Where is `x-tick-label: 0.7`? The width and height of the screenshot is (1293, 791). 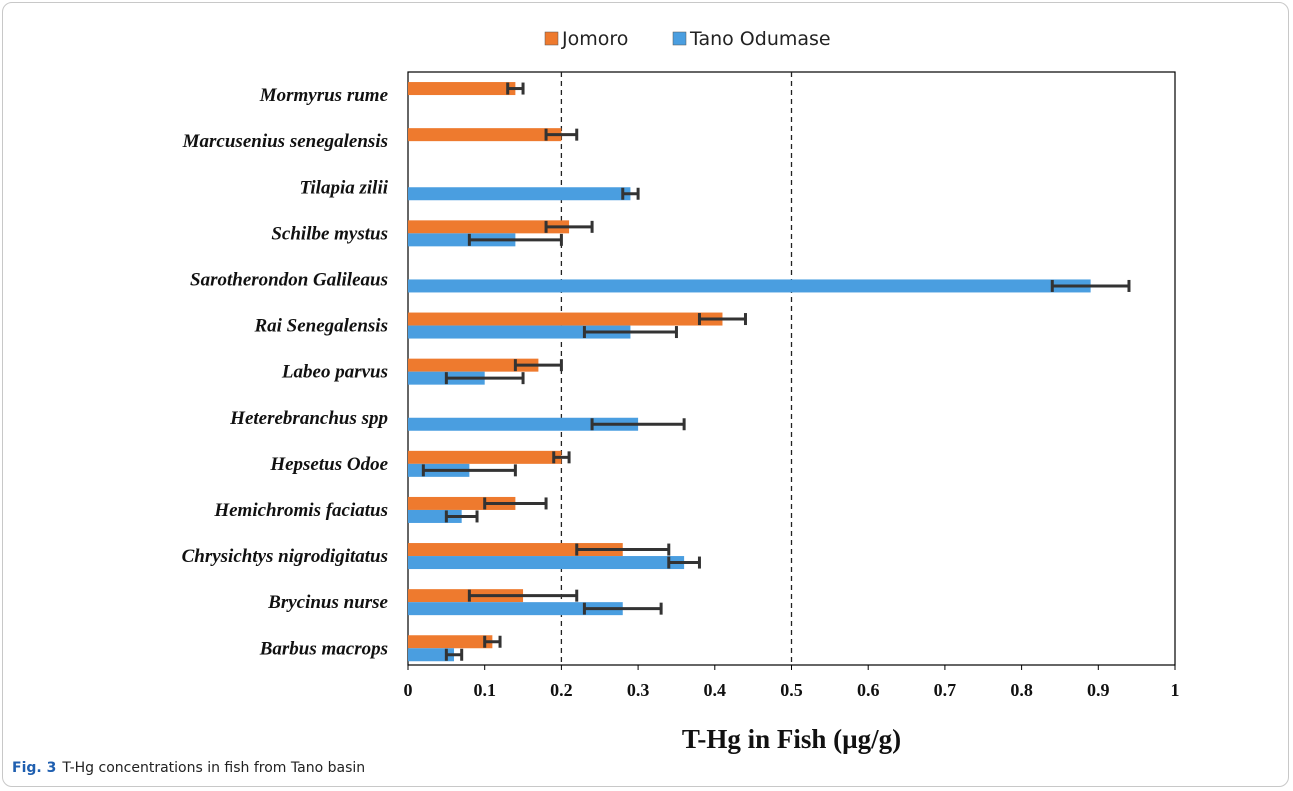
x-tick-label: 0.7 is located at coordinates (945, 690).